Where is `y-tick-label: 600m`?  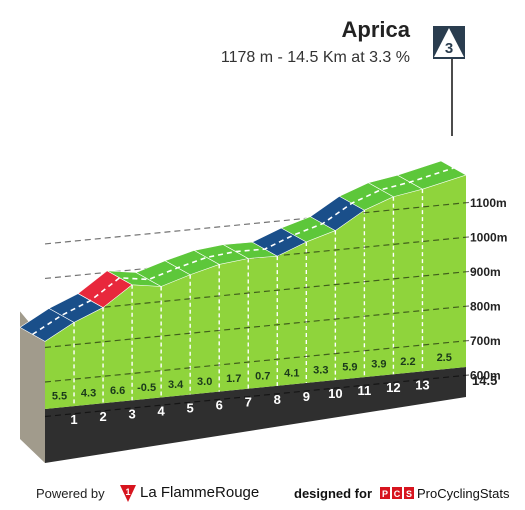 y-tick-label: 600m is located at coordinates (485, 376).